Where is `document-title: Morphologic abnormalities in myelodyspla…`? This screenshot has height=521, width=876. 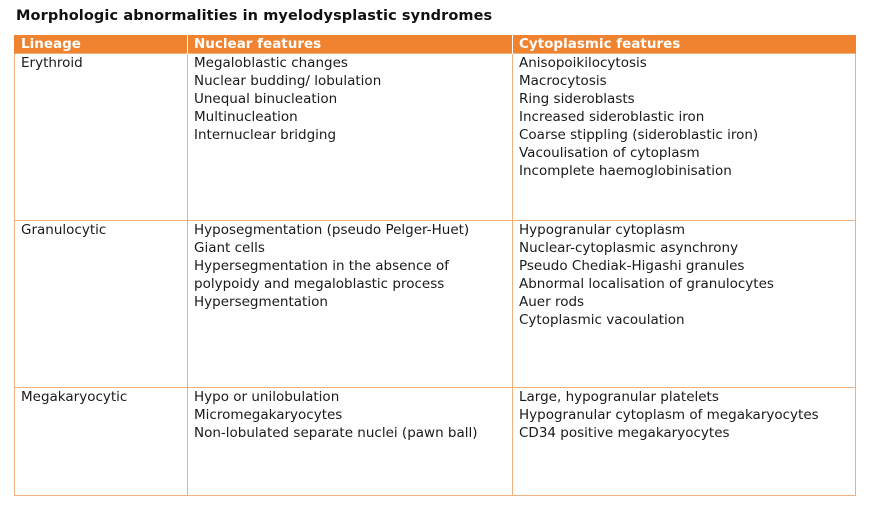 document-title: Morphologic abnormalities in myelodyspla… is located at coordinates (254, 16).